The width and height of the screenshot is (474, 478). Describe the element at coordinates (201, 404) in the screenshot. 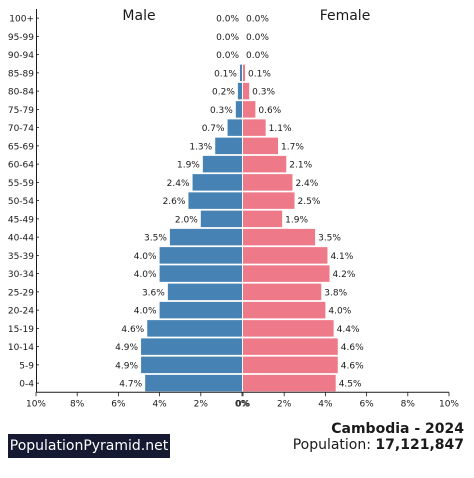

I see `x-tick-label-left: 2%` at that location.